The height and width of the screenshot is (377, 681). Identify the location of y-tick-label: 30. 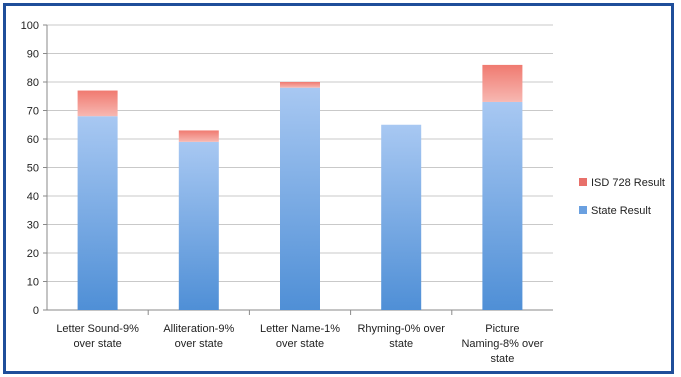
(33, 226).